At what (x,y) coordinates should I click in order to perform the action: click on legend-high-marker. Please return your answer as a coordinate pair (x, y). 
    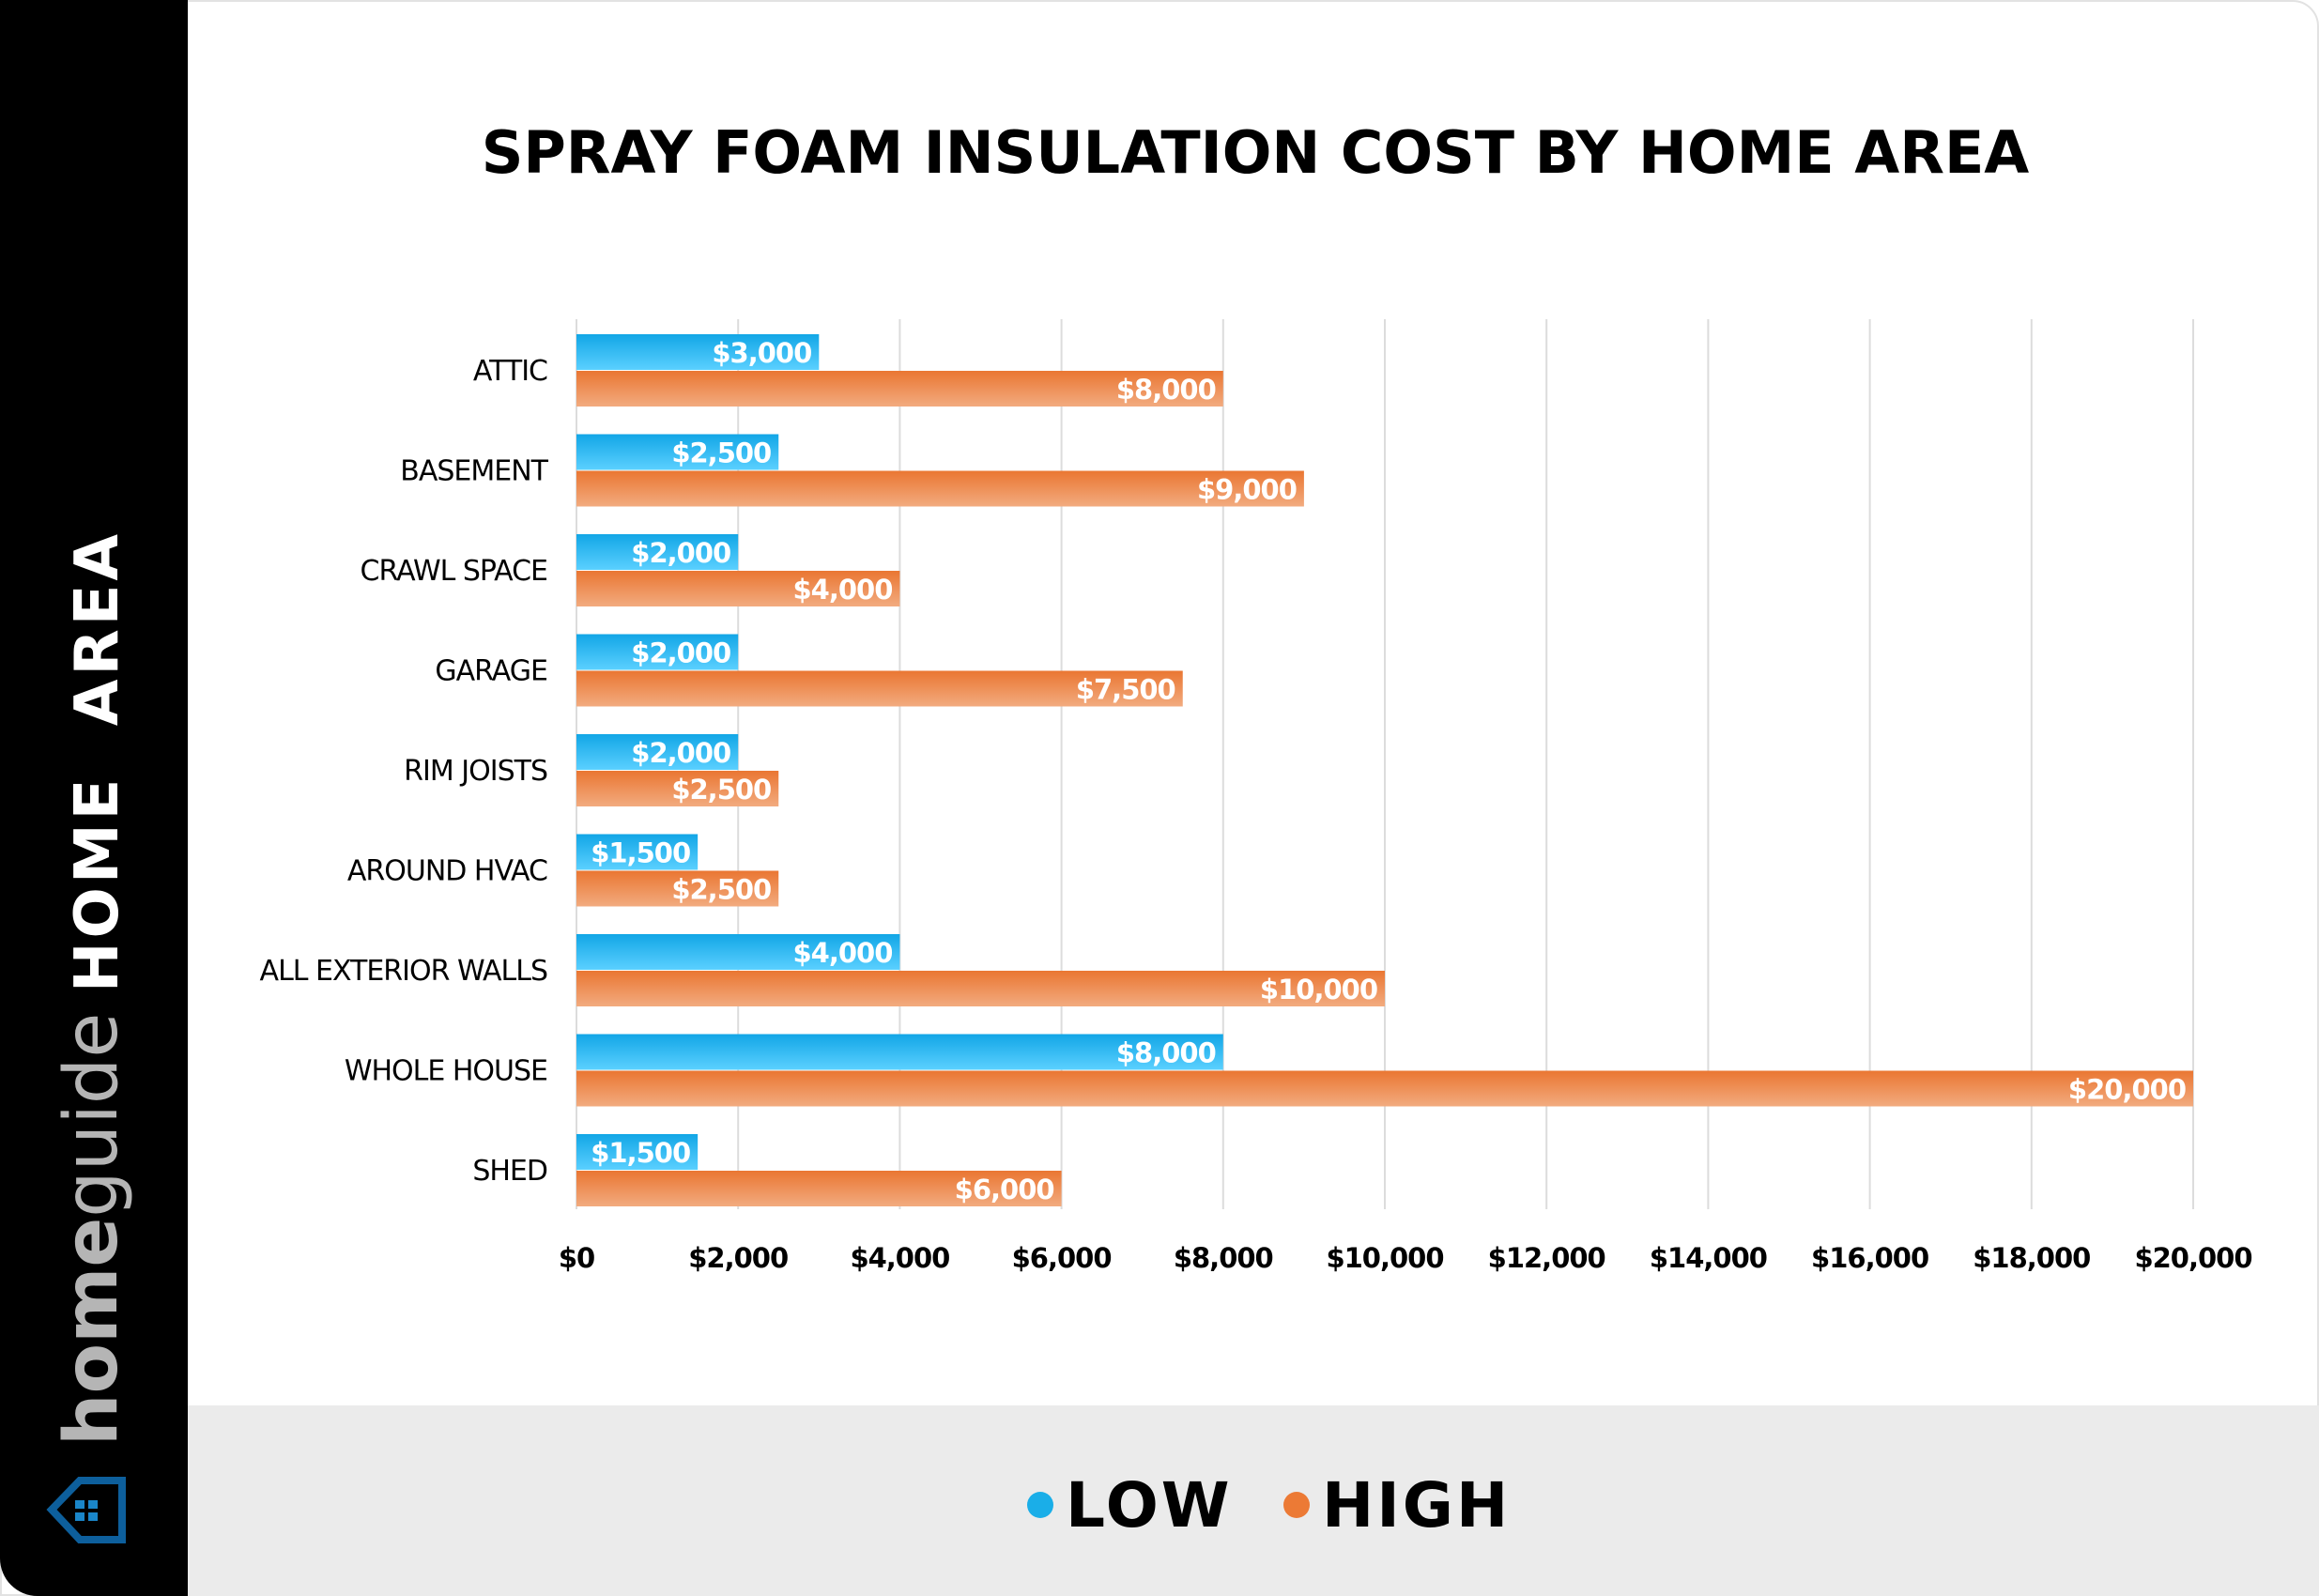
    Looking at the image, I should click on (1296, 1505).